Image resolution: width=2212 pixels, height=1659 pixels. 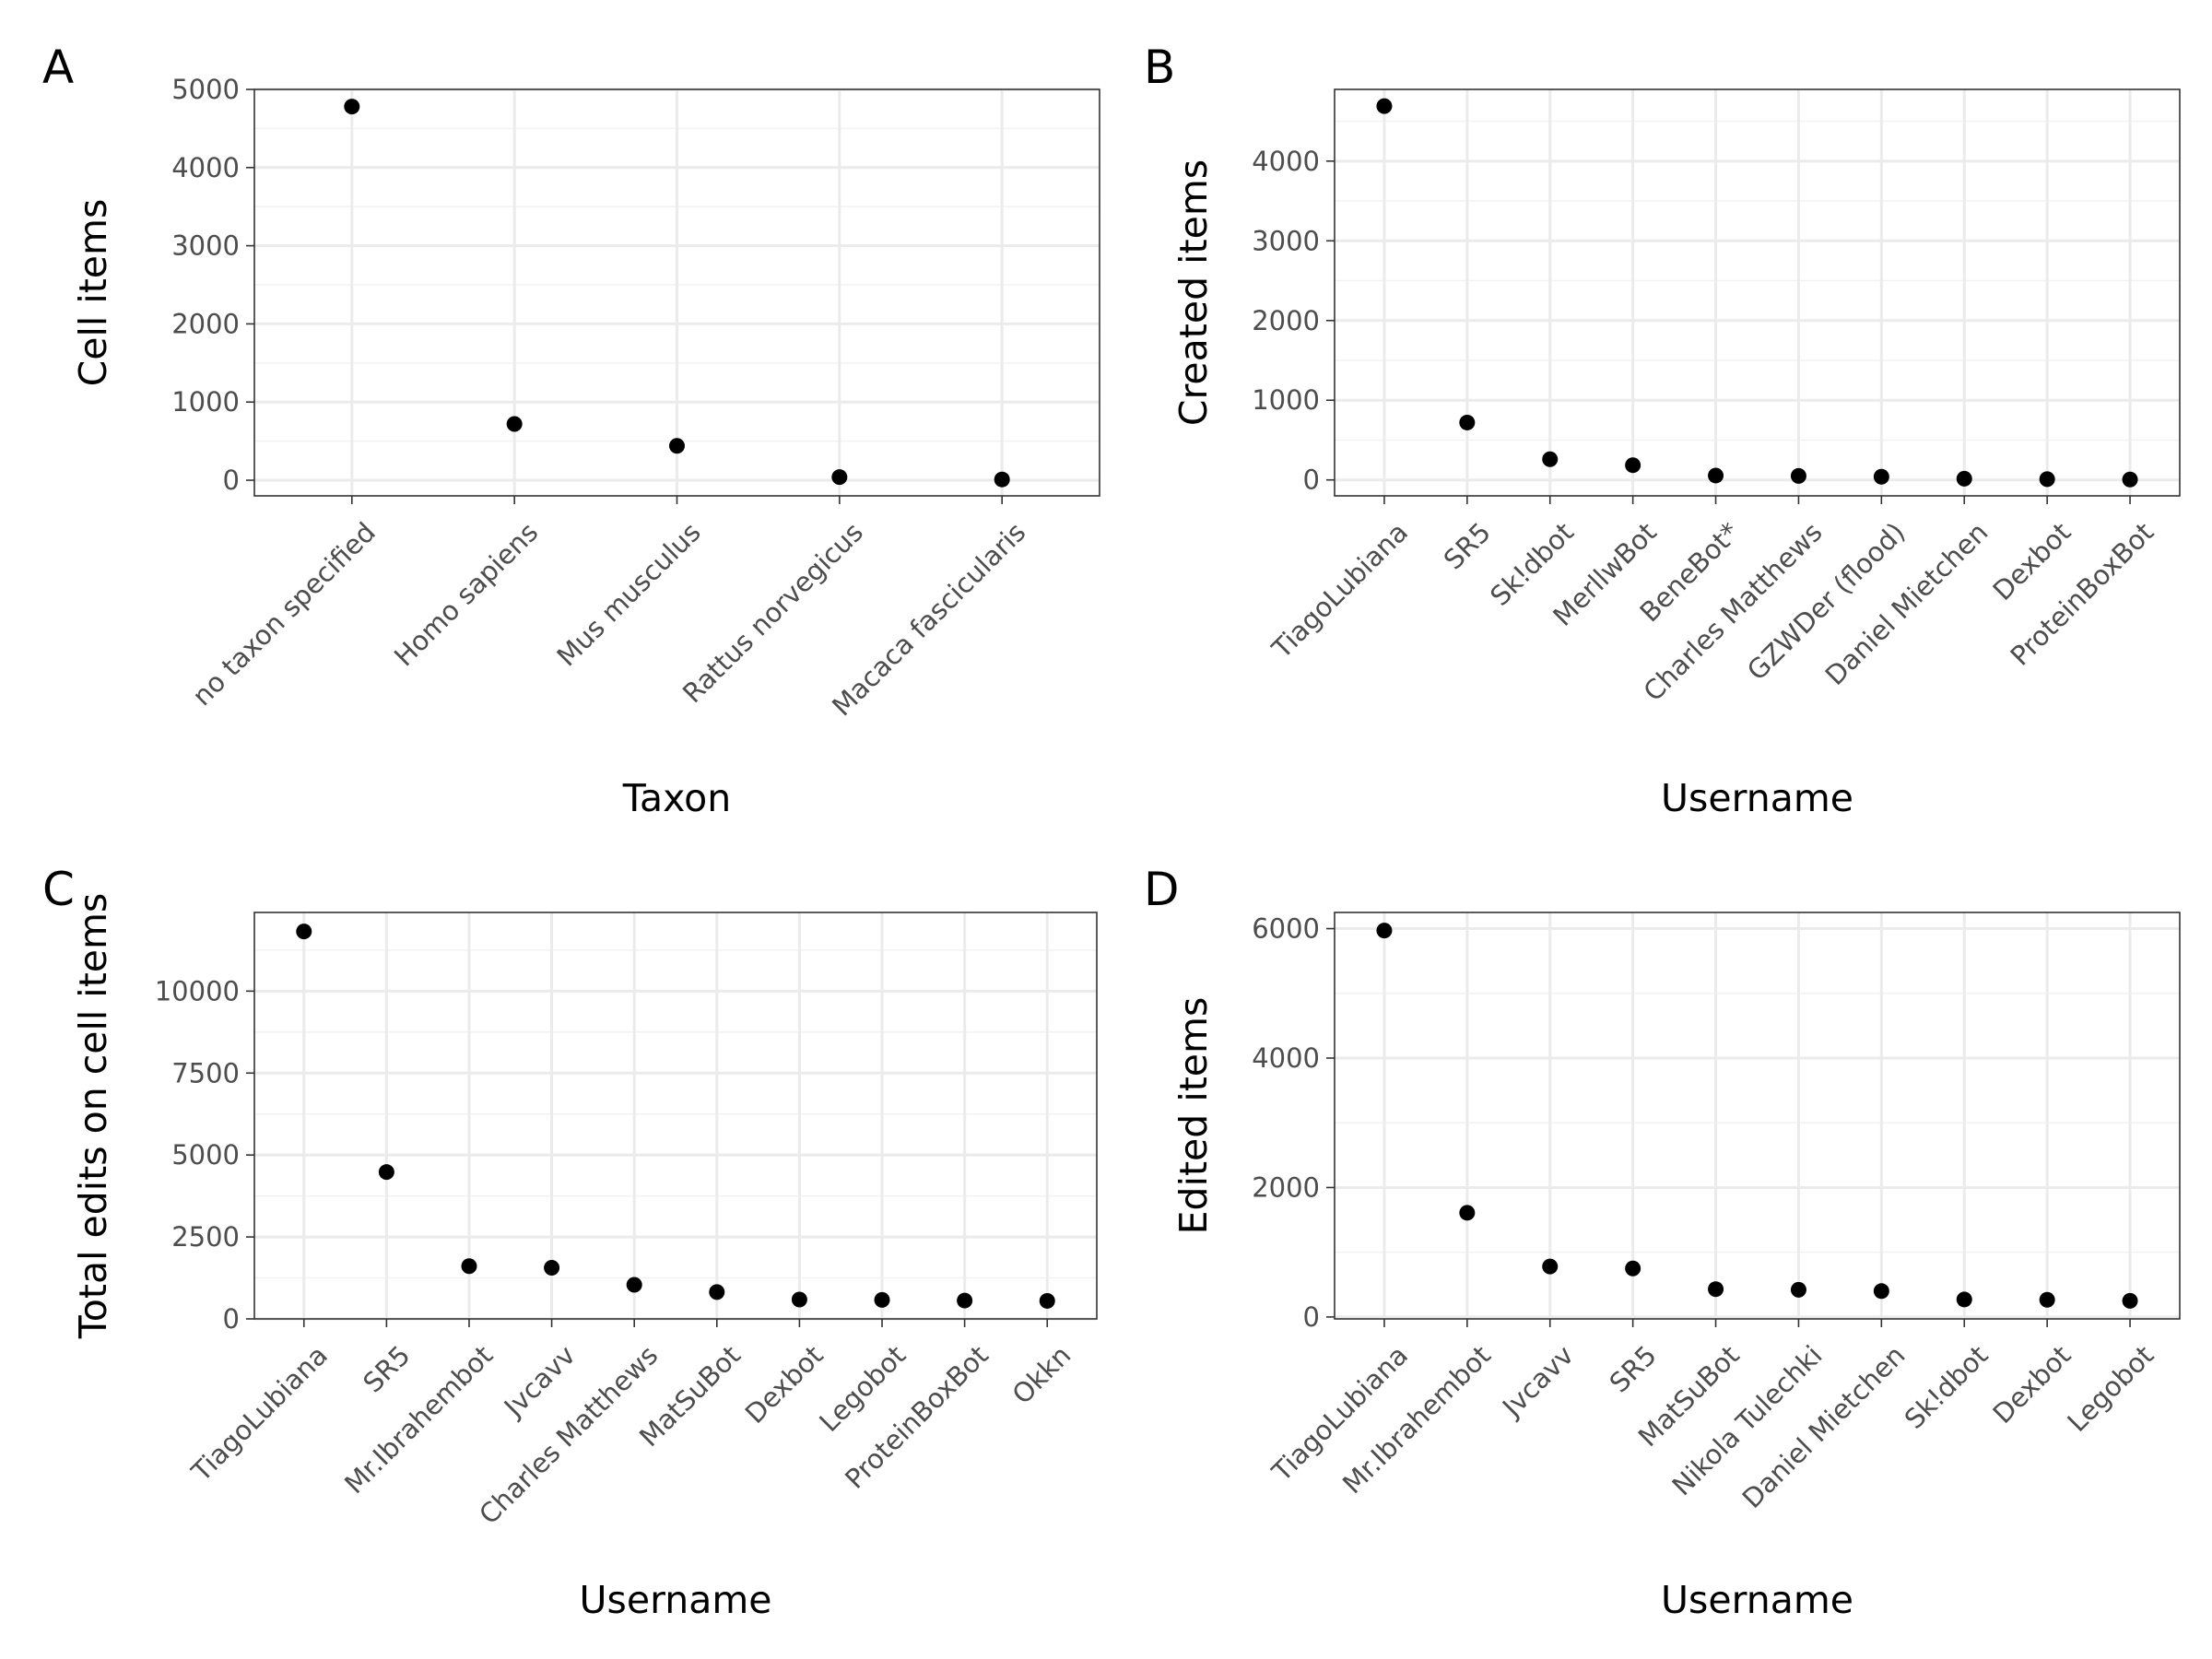 What do you see at coordinates (1757, 1116) in the screenshot?
I see `panel-d-frame` at bounding box center [1757, 1116].